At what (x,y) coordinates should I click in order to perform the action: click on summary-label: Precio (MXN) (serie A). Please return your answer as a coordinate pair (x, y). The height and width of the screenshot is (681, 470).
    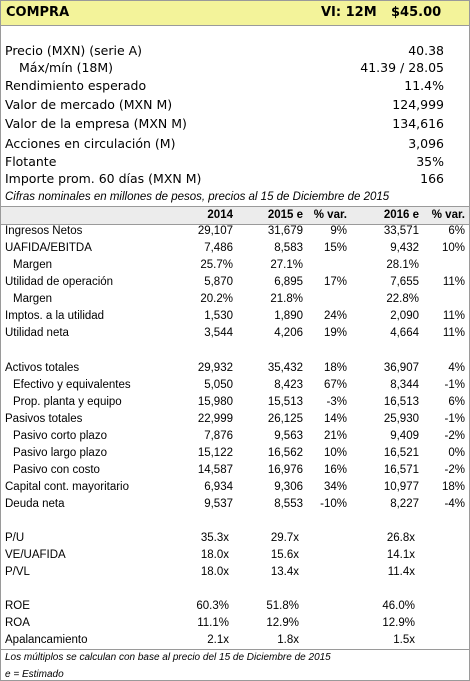
    Looking at the image, I should click on (74, 50).